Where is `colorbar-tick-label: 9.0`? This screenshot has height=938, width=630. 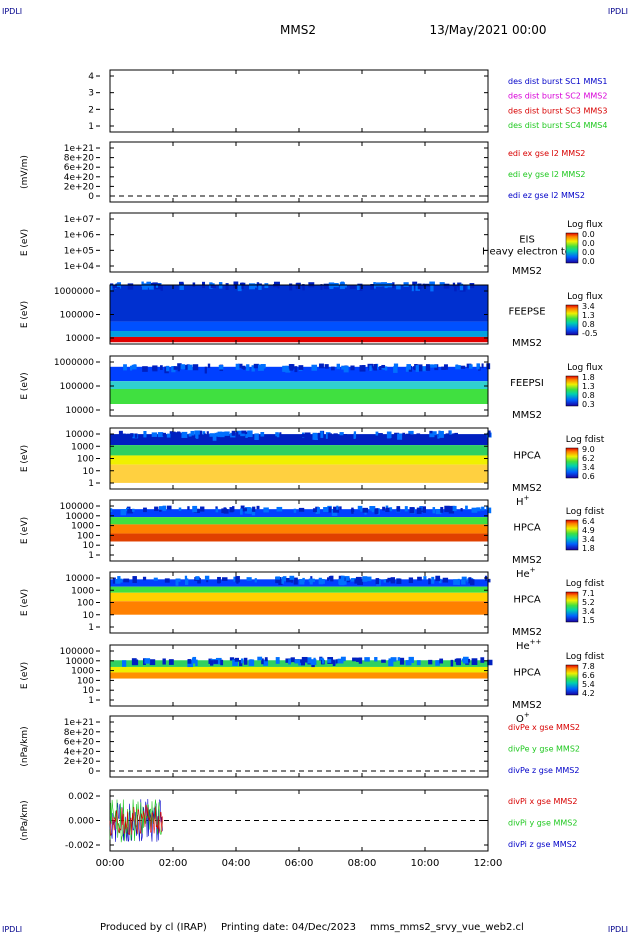
colorbar-tick-label: 9.0 is located at coordinates (588, 449).